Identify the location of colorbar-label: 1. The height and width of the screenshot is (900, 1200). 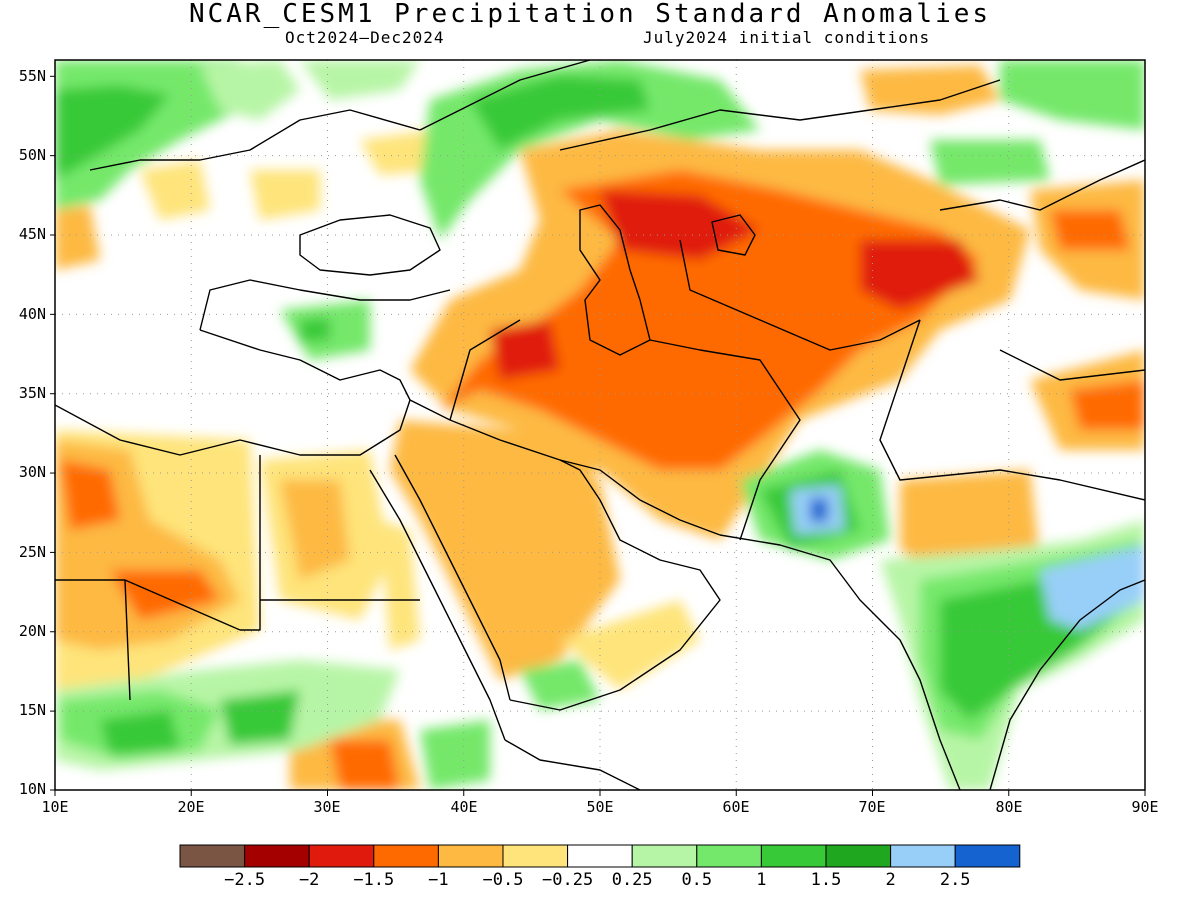
(761, 880).